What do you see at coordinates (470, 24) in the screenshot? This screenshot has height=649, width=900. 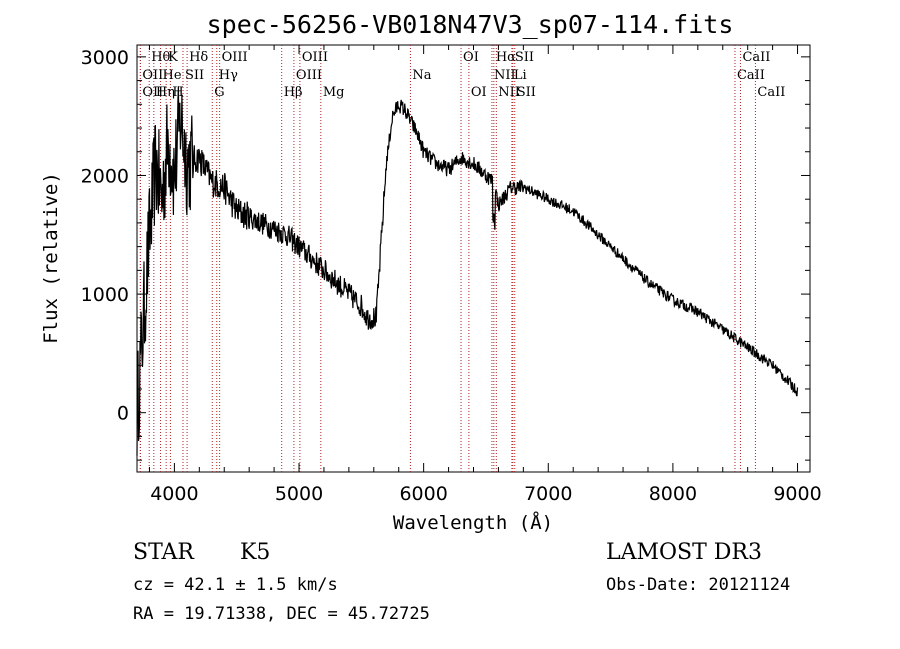 I see `chart-title: spec-56256-VB018N47V3_sp07-114.fits` at bounding box center [470, 24].